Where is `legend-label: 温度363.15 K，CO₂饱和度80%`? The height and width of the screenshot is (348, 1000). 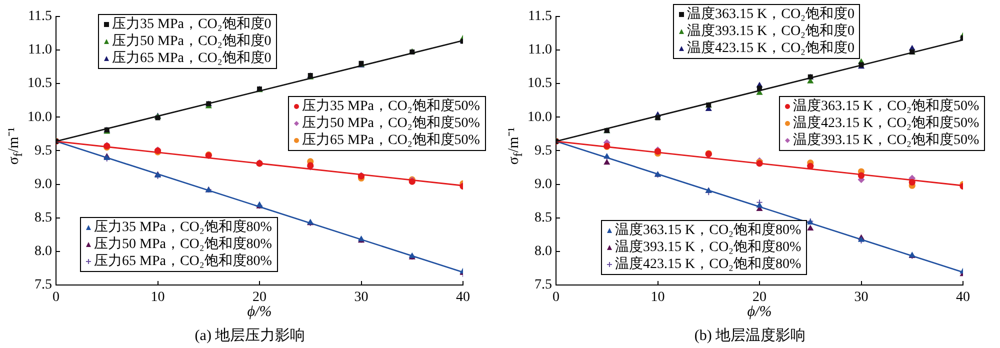 legend-label: 温度363.15 K，CO₂饱和度80% is located at coordinates (708, 230).